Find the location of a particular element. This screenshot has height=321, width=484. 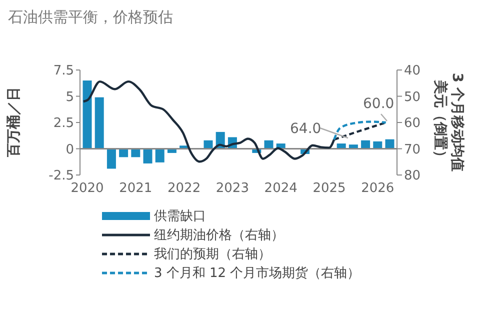

legend-label: 我们的预期（右轴） is located at coordinates (212, 254).